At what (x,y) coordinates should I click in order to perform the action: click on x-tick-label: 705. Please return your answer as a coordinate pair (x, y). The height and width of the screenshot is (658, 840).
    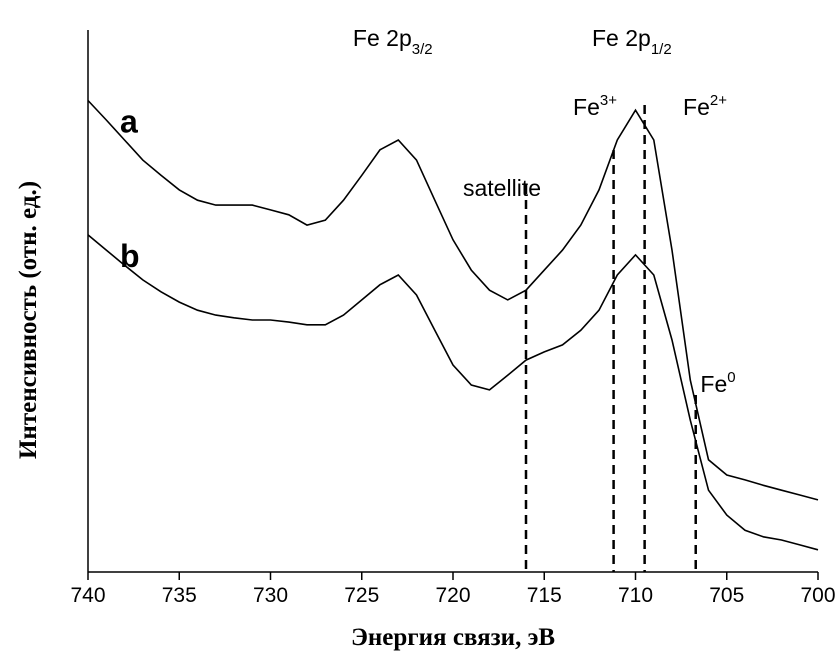
    Looking at the image, I should click on (726, 595).